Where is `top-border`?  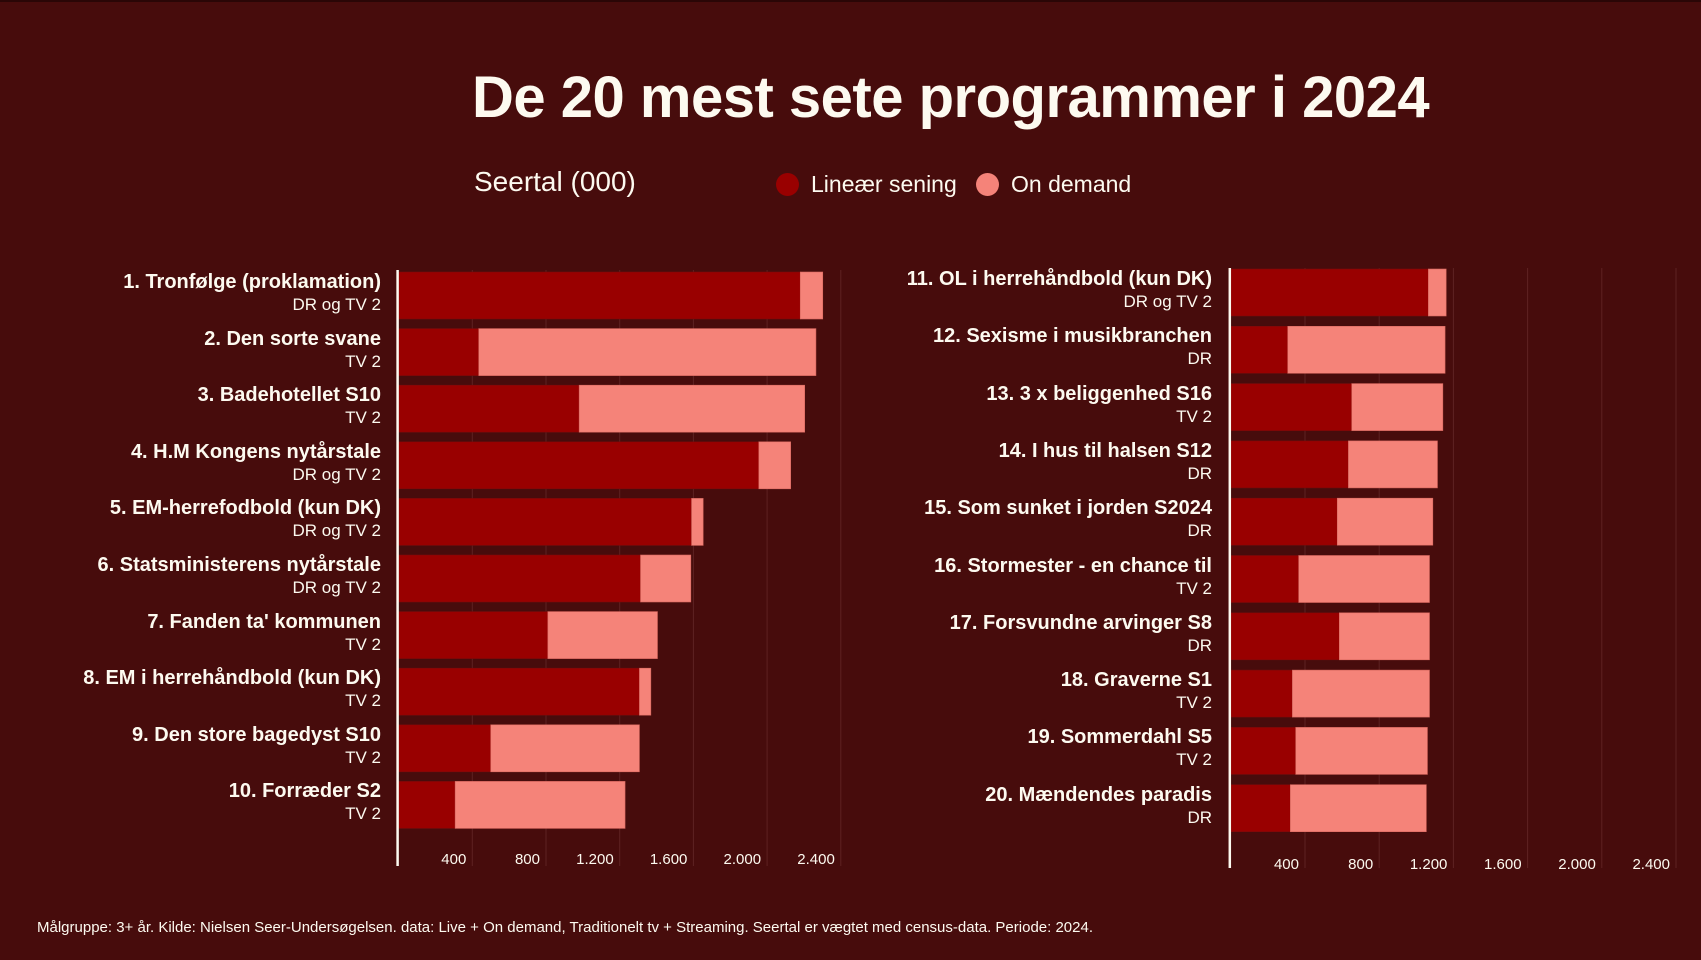
top-border is located at coordinates (850, 1).